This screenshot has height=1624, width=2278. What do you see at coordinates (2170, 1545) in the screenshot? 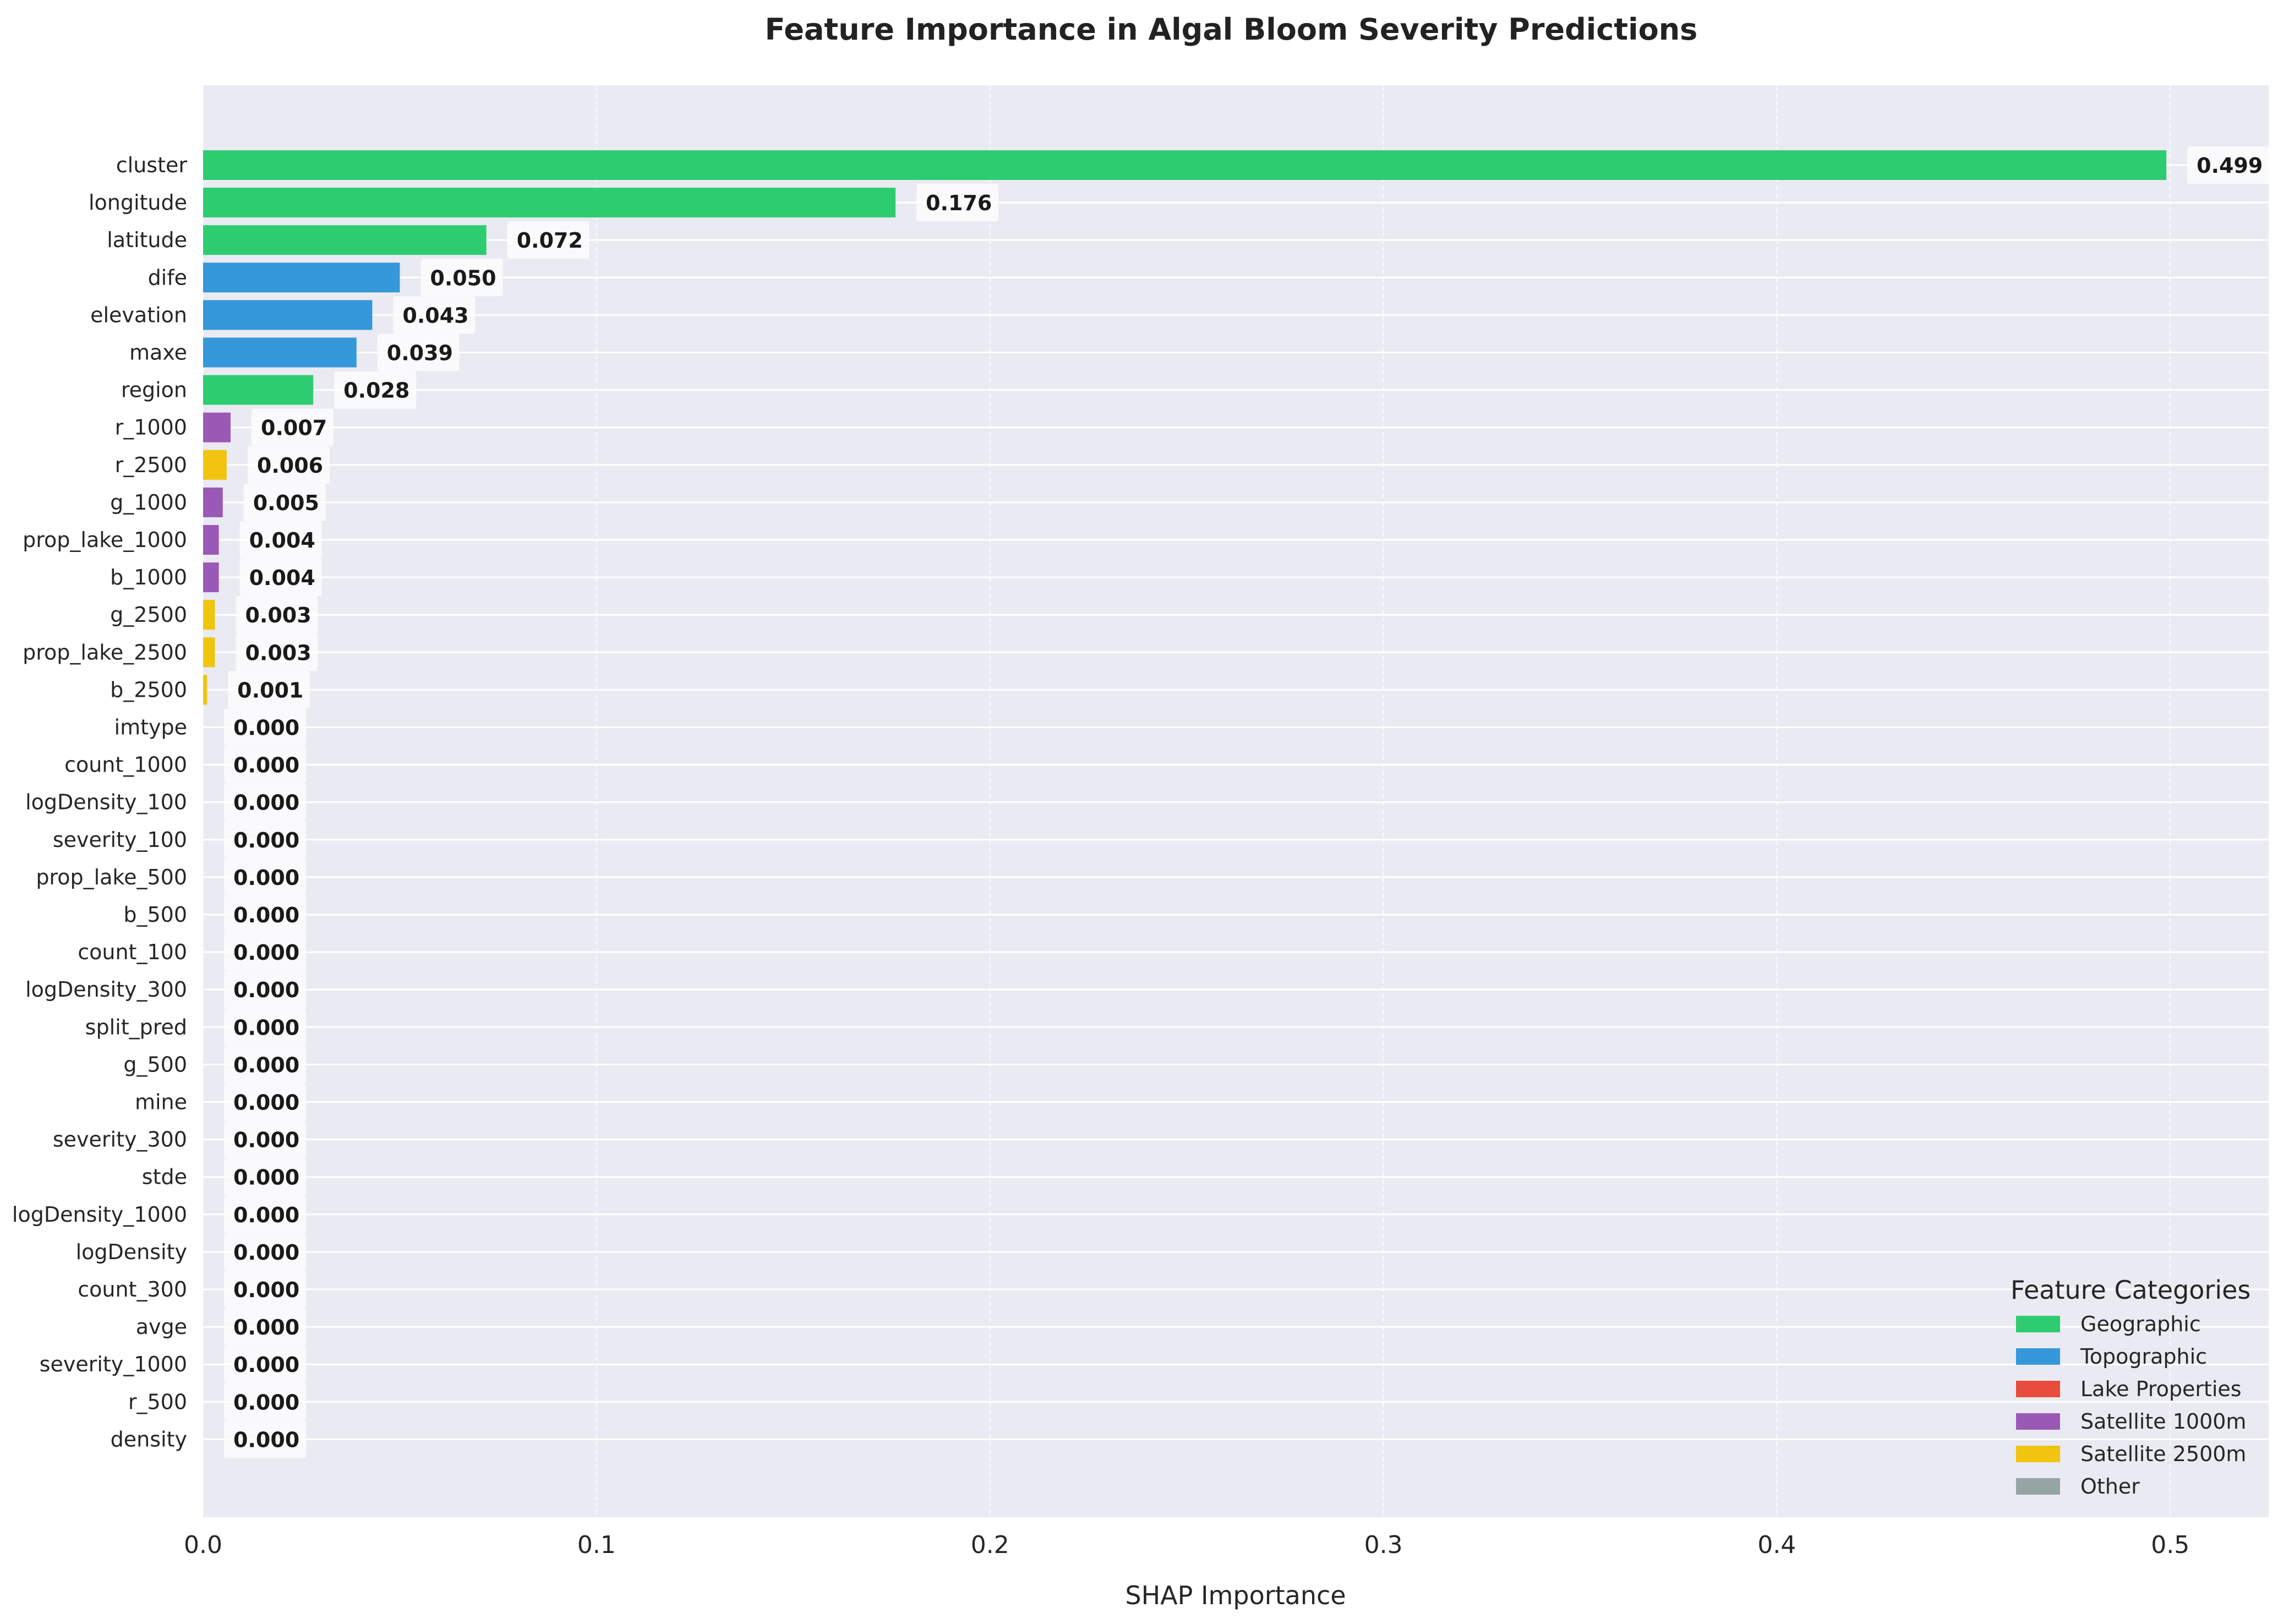
I see `x-tick-label: 0.5` at bounding box center [2170, 1545].